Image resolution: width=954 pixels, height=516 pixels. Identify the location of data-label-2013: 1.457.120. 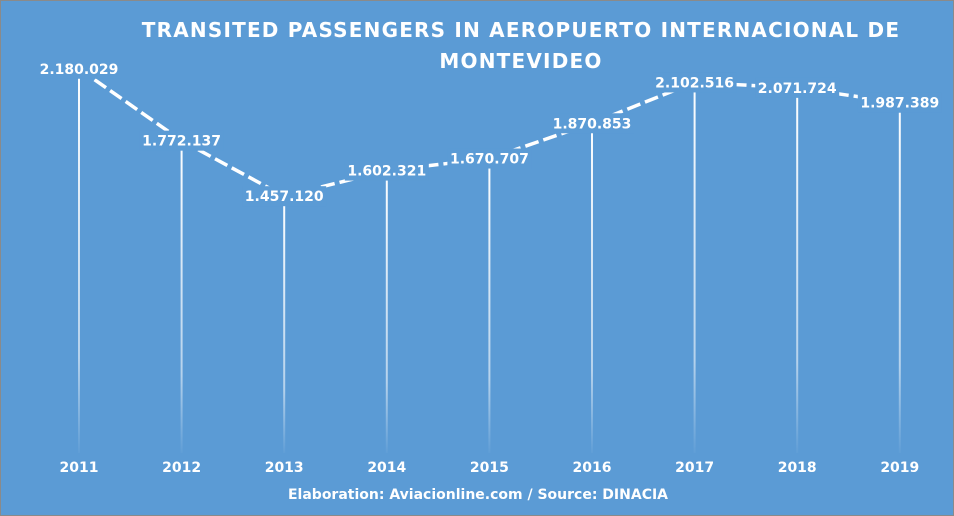
(284, 196).